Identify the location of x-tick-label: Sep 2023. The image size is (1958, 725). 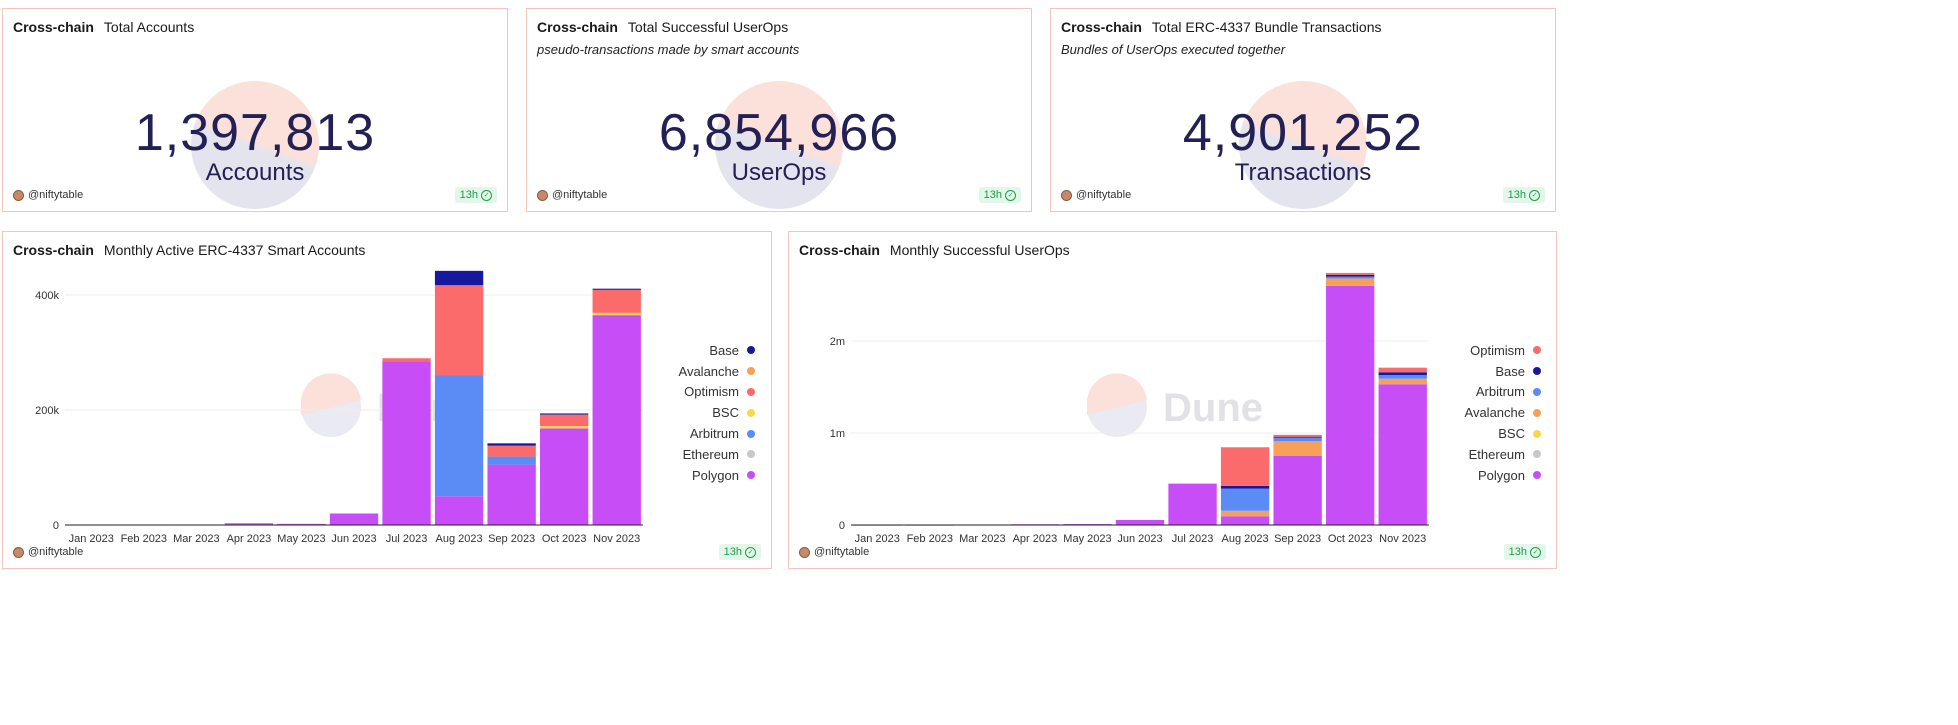
(511, 539).